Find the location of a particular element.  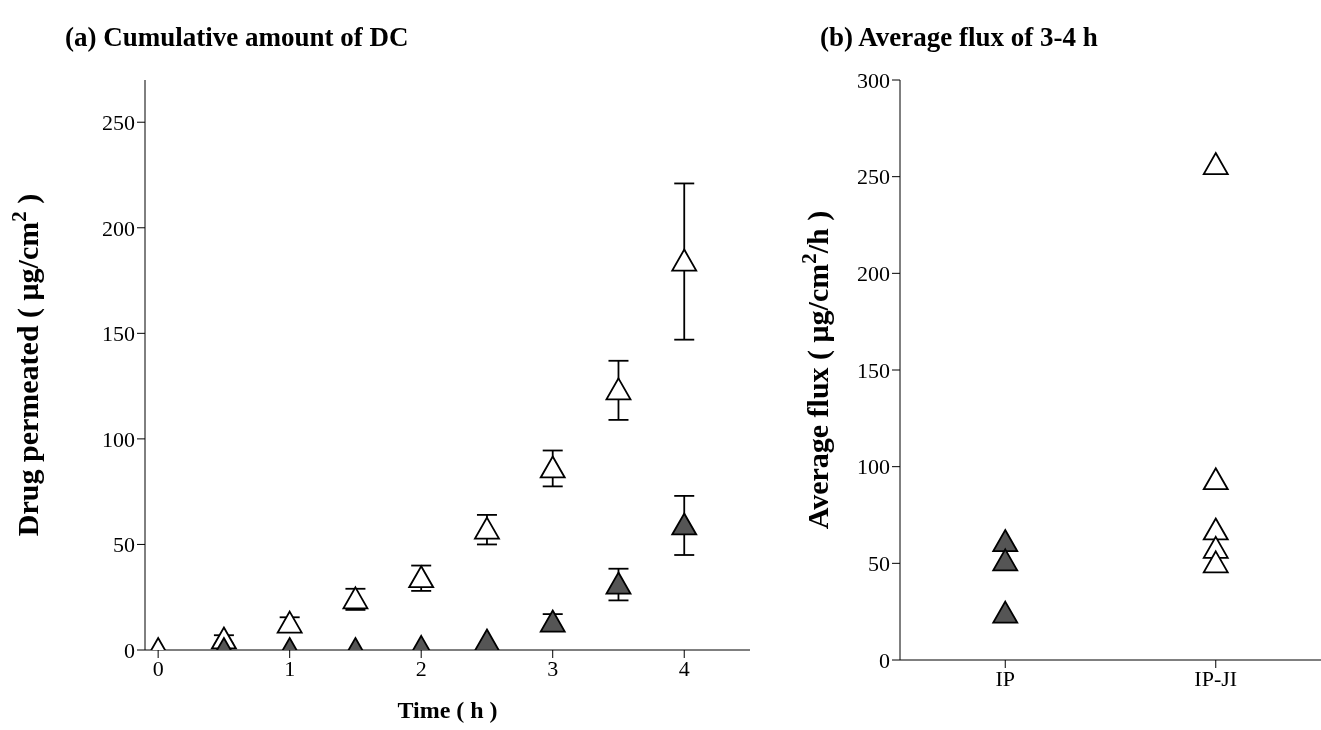

x-axis-title: Time ( h ) is located at coordinates (447, 710).